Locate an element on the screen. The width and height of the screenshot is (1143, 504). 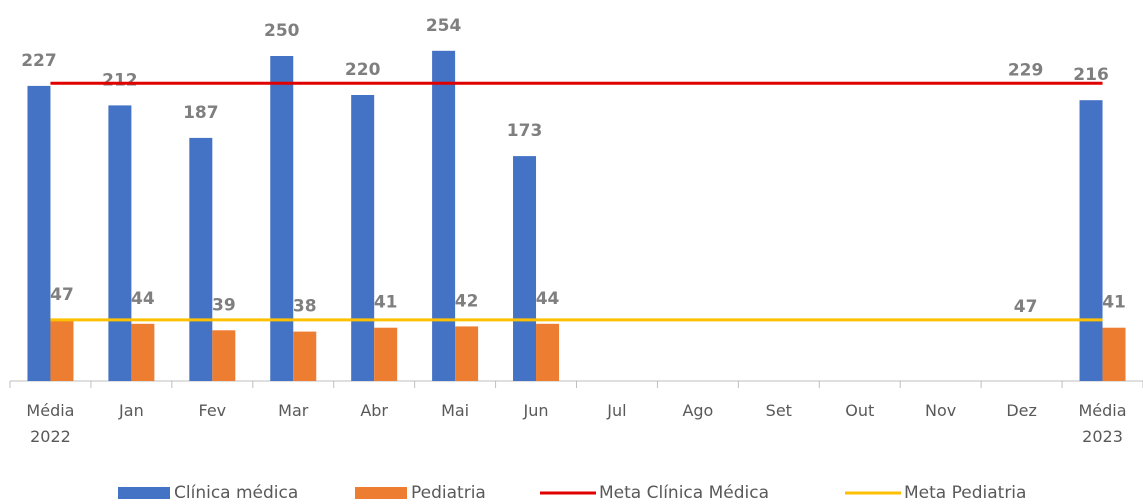
target-label: 47 is located at coordinates (1026, 307).